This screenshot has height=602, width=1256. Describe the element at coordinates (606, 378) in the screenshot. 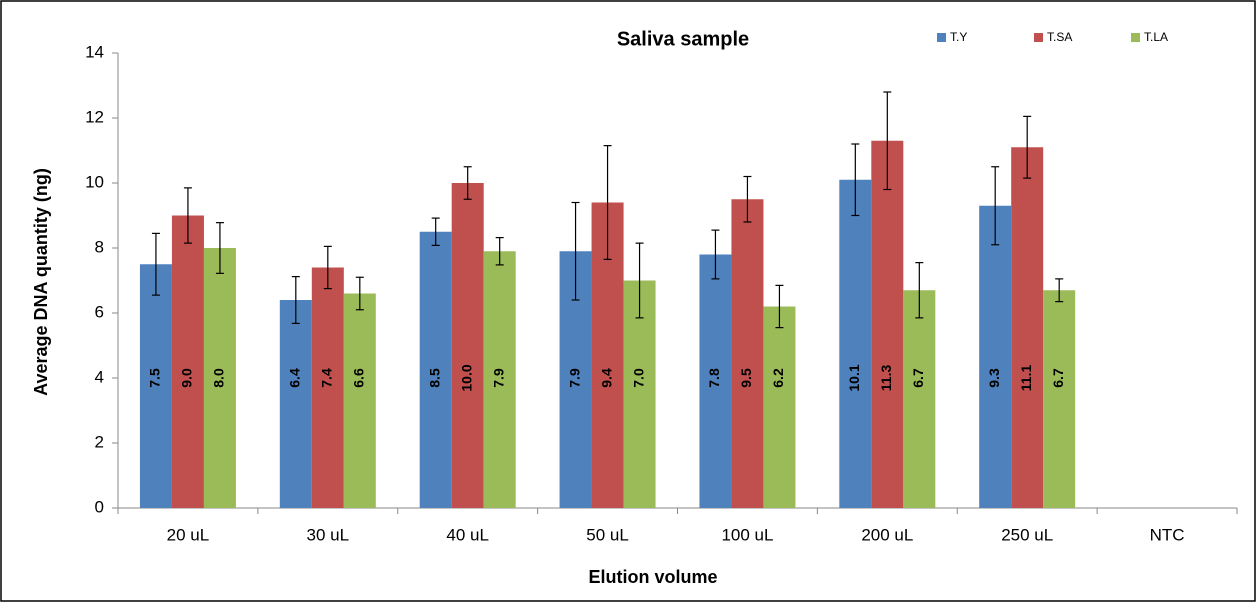

I see `value-label: 9.4` at that location.